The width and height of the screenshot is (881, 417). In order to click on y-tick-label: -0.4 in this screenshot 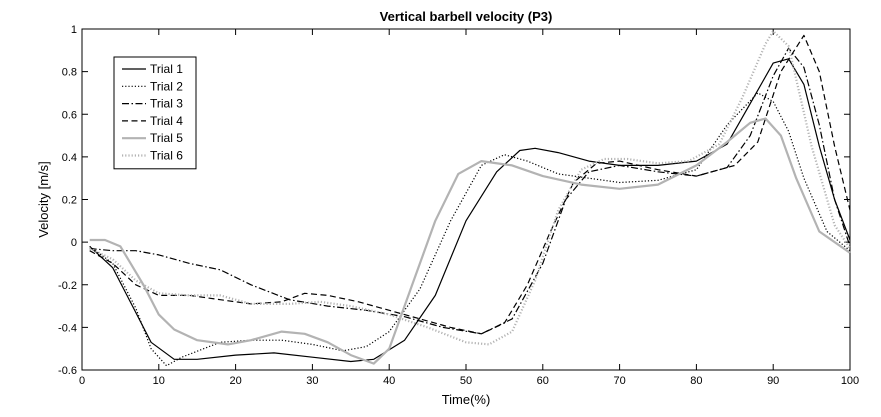, I will do `click(67, 328)`.